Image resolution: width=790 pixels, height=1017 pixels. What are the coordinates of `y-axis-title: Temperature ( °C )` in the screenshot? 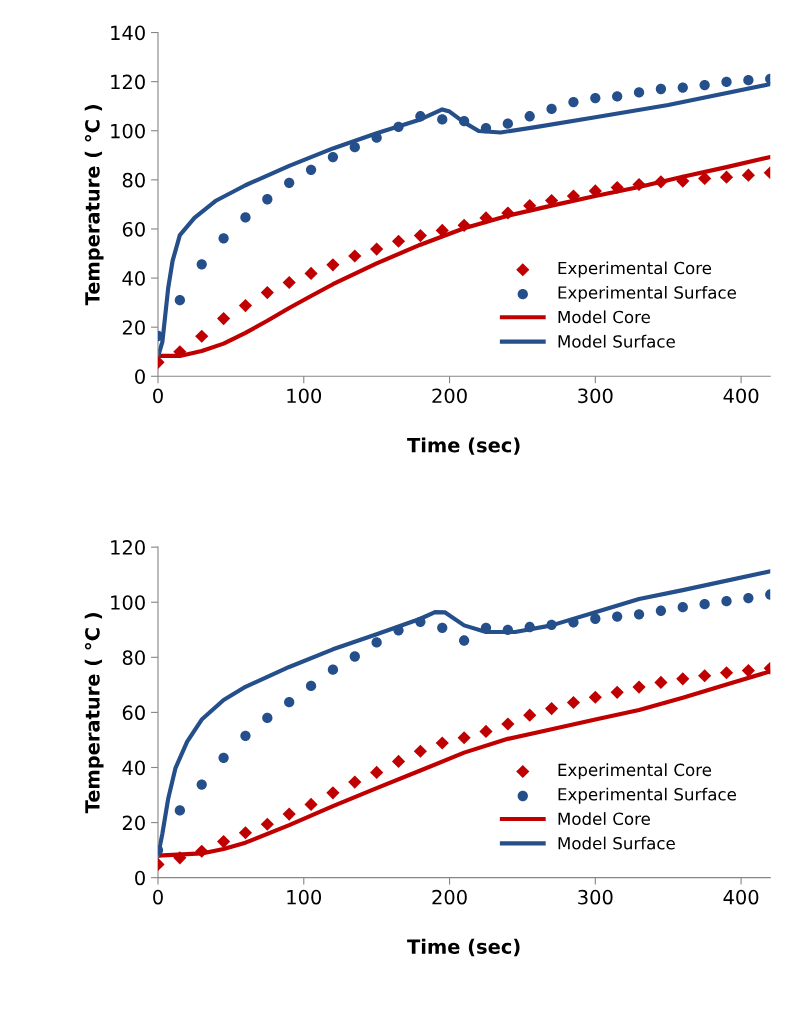 It's located at (94, 713).